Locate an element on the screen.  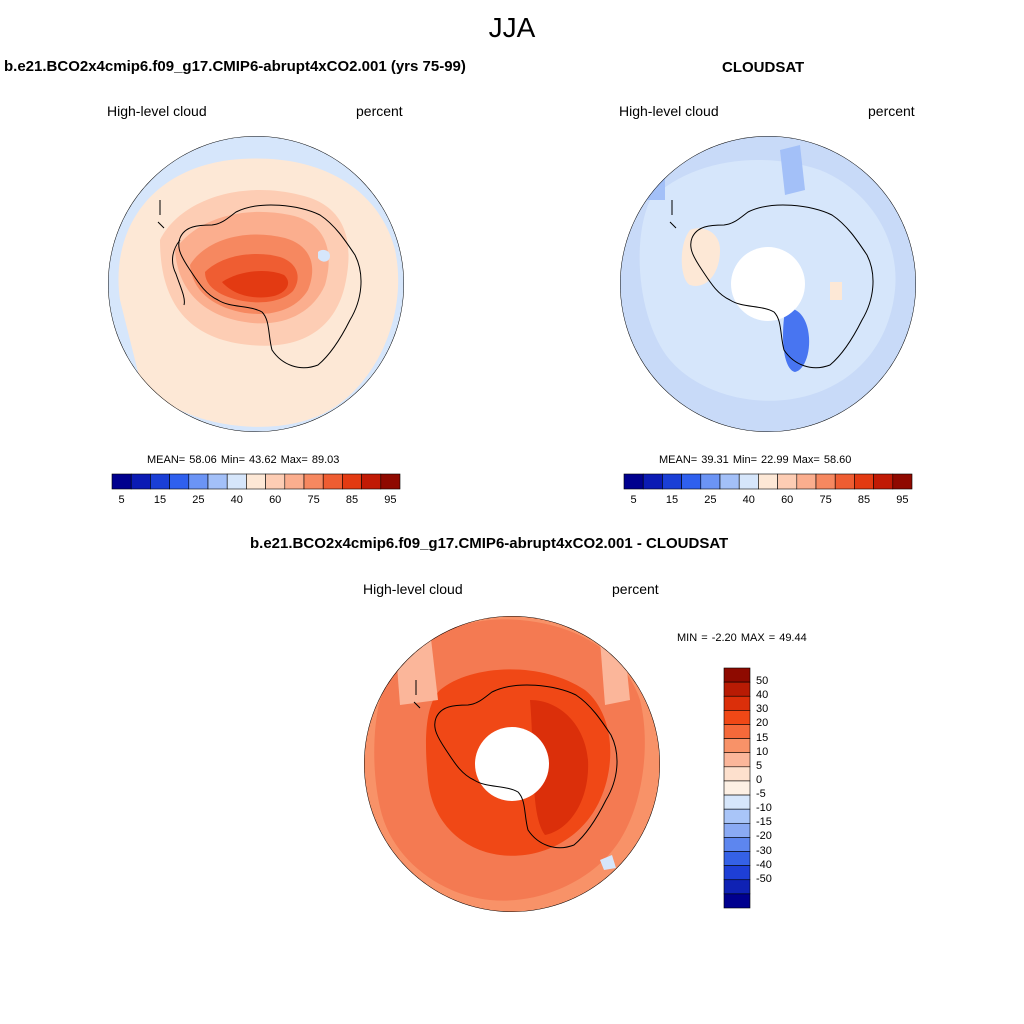
diff-colorbar-tick-label: -5 is located at coordinates (761, 794).